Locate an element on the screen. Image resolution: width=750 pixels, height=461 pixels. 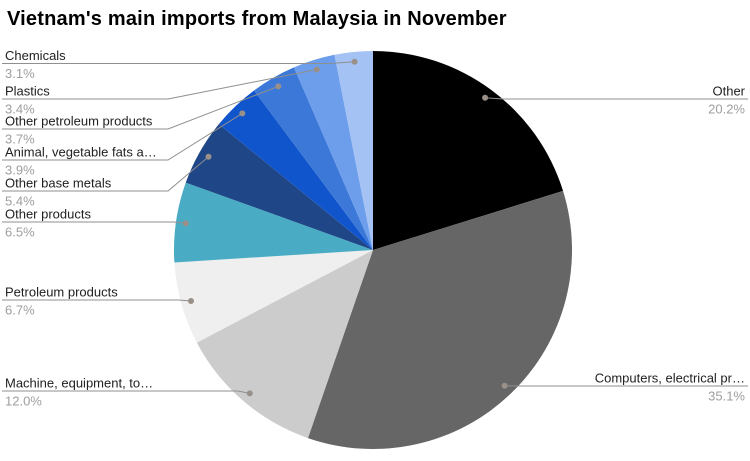
slice-pct-label: 3.7% is located at coordinates (20, 139).